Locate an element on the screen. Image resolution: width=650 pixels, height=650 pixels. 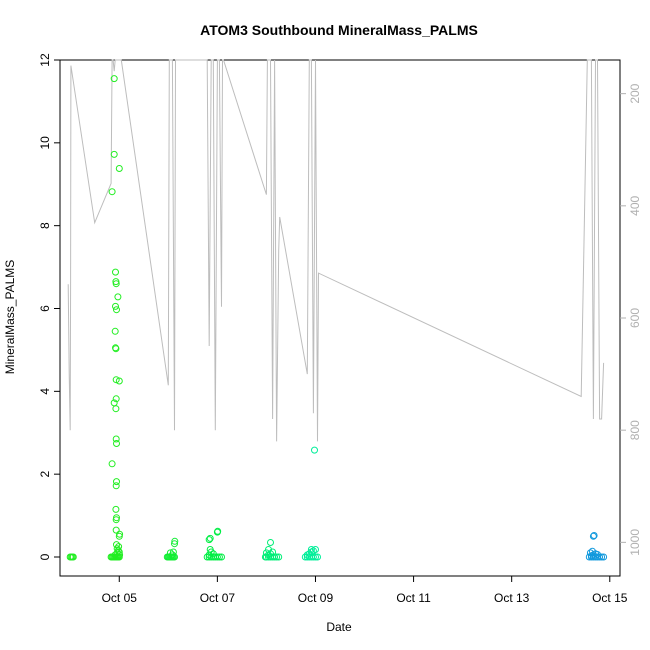
y-tick-label: 10 is located at coordinates (45, 143).